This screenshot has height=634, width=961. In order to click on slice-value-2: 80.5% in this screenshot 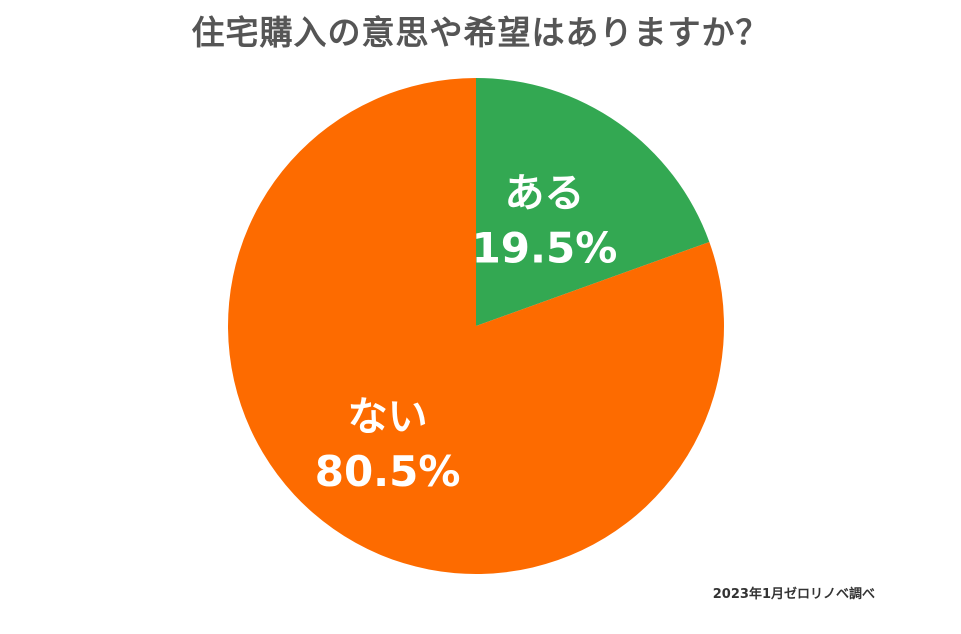, I will do `click(388, 471)`.